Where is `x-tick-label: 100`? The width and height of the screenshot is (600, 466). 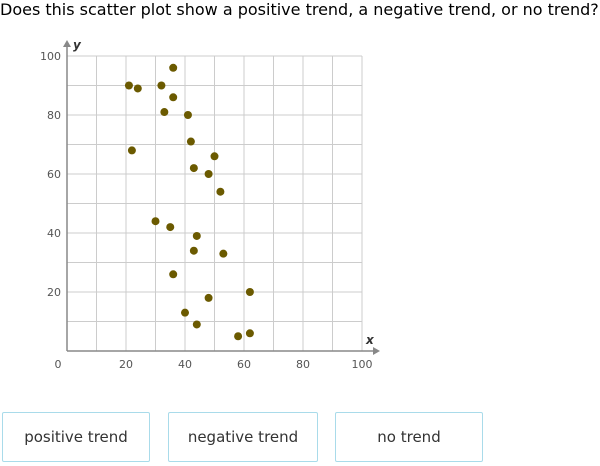 x-tick-label: 100 is located at coordinates (362, 364).